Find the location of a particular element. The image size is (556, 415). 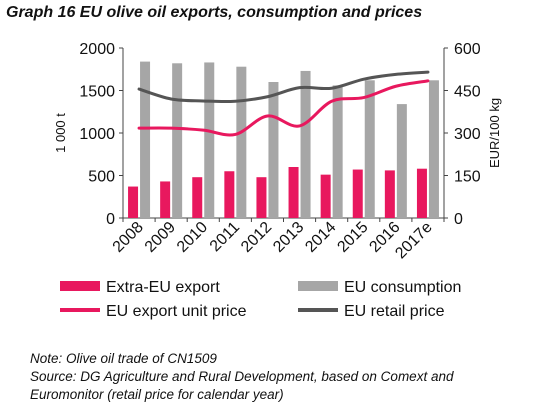

legend-extra-eu-export-label: Extra-EU export is located at coordinates (163, 287).